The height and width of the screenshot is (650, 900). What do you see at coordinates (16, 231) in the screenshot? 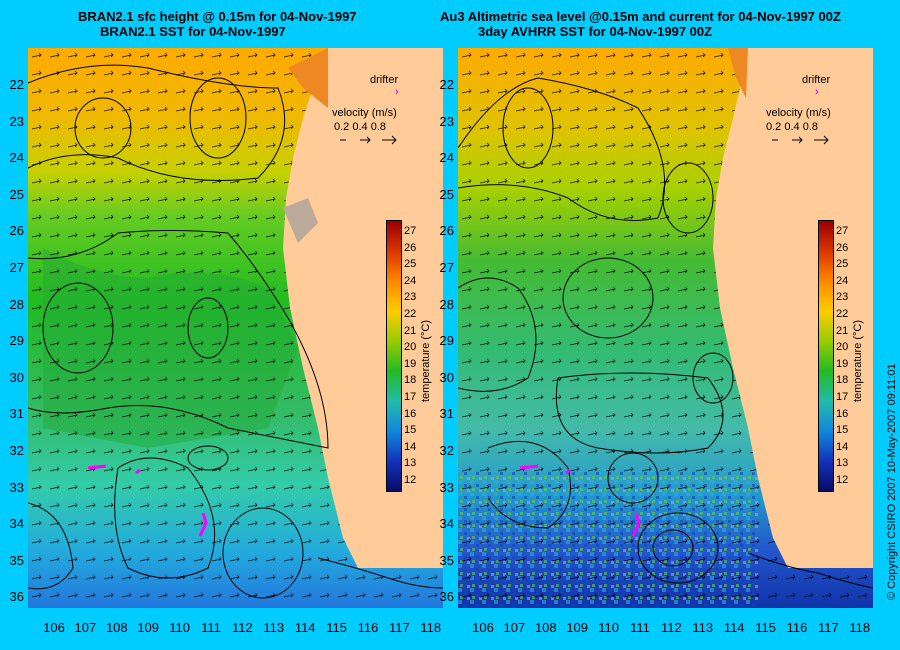
I see `latitude-tick-label: 26` at bounding box center [16, 231].